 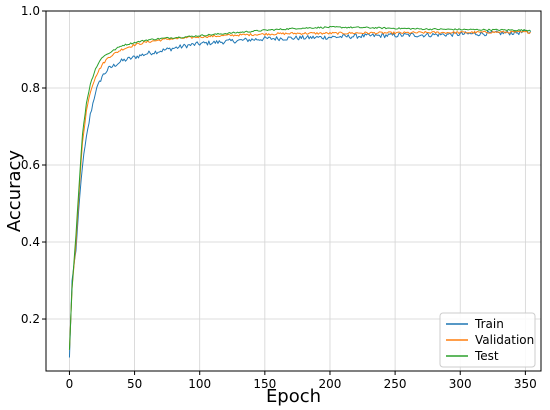 I want to click on y-axis-label: Accuracy, so click(x=14, y=191).